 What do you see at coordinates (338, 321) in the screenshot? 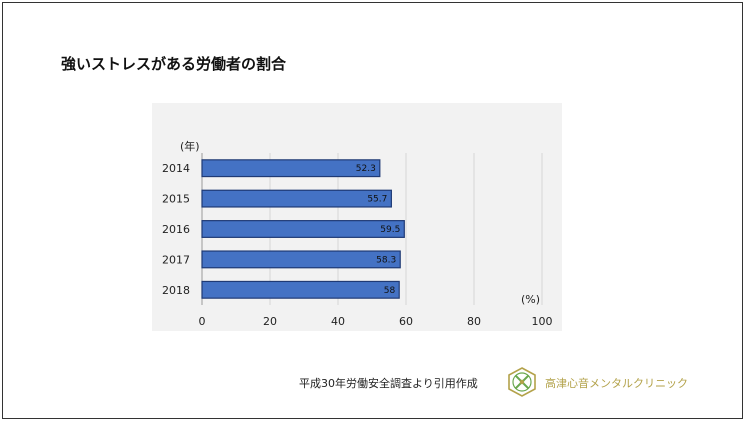
I see `x-tick-label: 40` at bounding box center [338, 321].